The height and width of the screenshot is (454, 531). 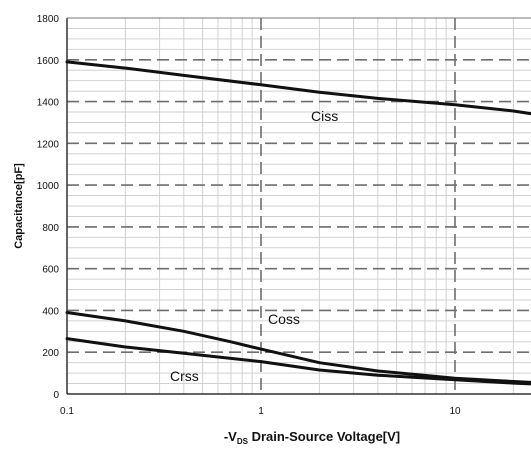 What do you see at coordinates (50, 270) in the screenshot?
I see `y-tick-label: 600` at bounding box center [50, 270].